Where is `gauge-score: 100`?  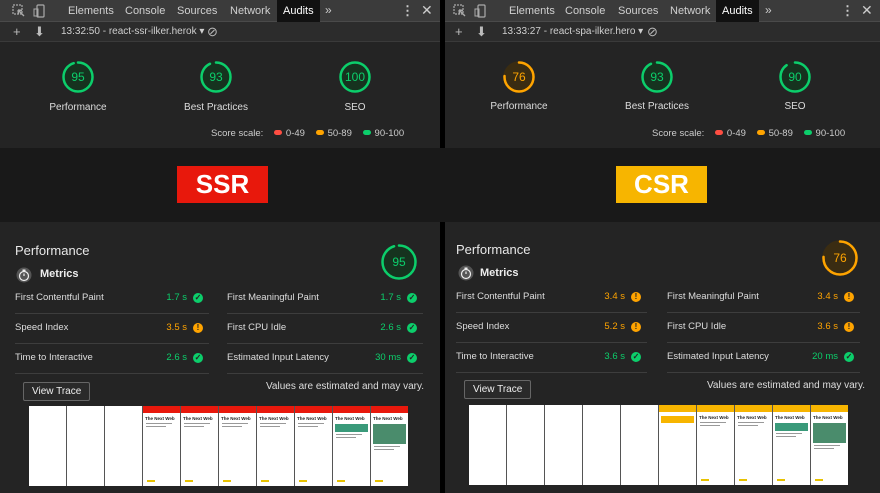
gauge-score: 100 is located at coordinates (355, 77).